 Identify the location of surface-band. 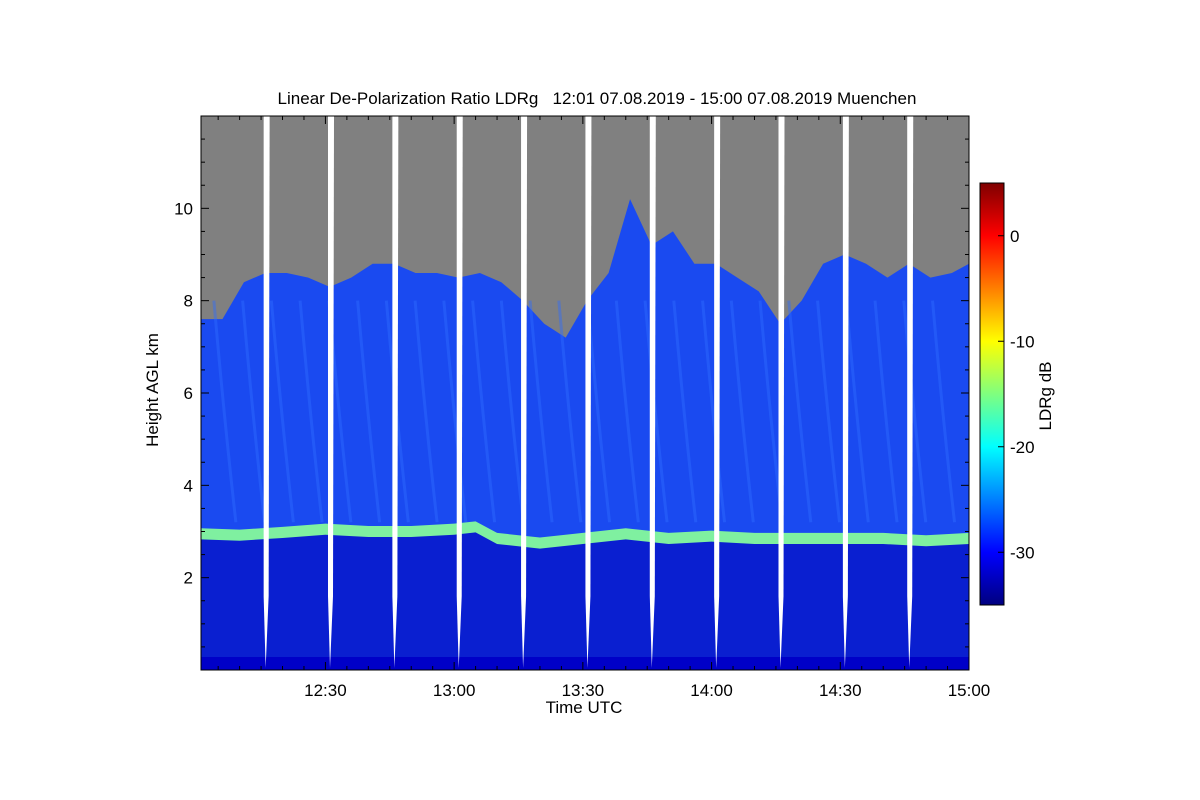
(585, 663).